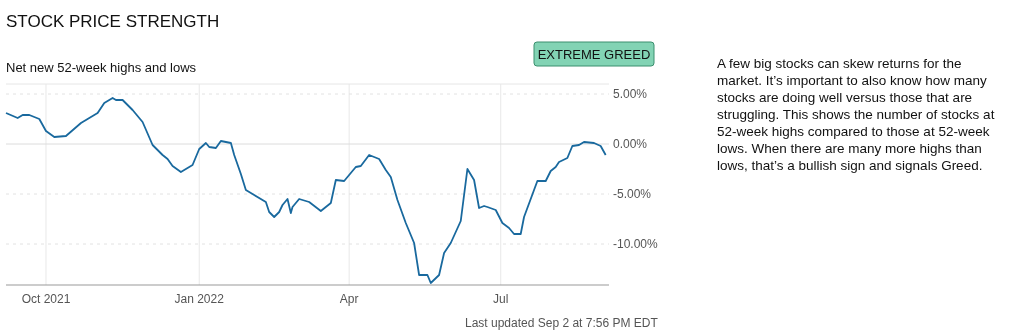  I want to click on y-tick-label: -5.00%, so click(632, 194).